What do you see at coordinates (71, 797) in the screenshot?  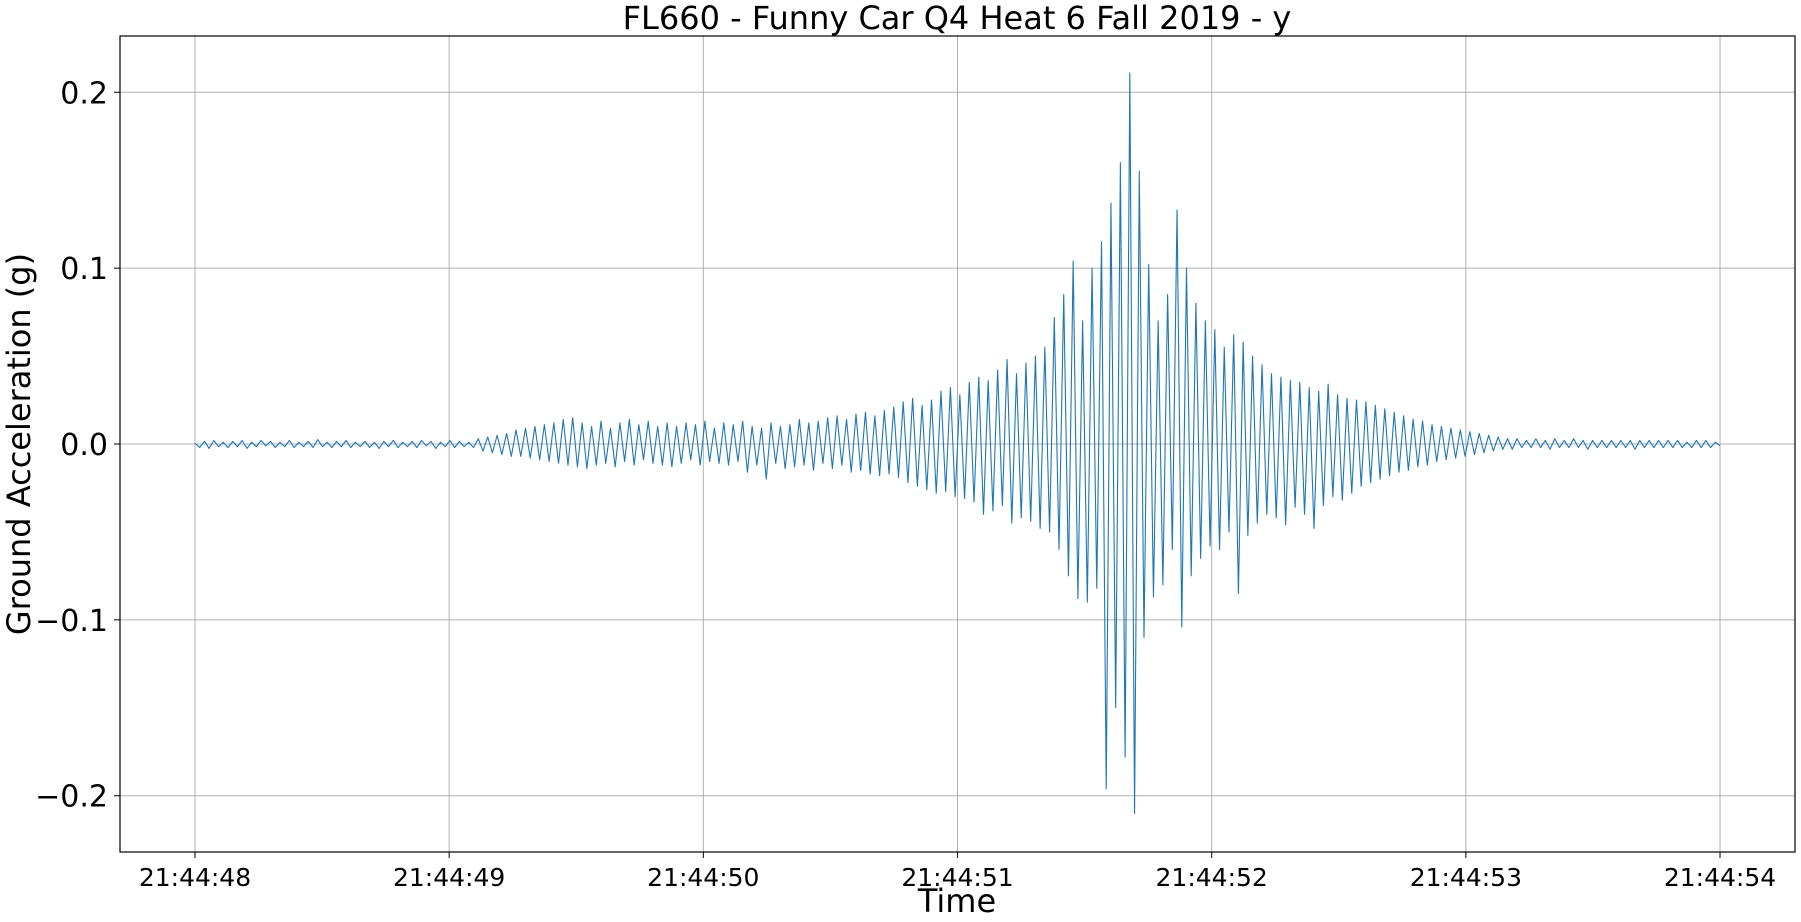 I see `y-tick-label: −0.2` at bounding box center [71, 797].